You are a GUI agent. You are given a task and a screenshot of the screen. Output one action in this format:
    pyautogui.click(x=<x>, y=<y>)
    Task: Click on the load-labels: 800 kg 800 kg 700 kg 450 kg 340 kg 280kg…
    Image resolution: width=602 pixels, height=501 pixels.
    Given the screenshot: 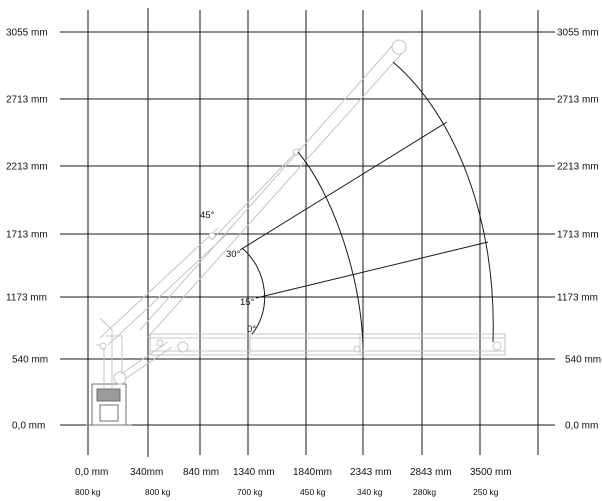 What is the action you would take?
    pyautogui.click(x=287, y=492)
    